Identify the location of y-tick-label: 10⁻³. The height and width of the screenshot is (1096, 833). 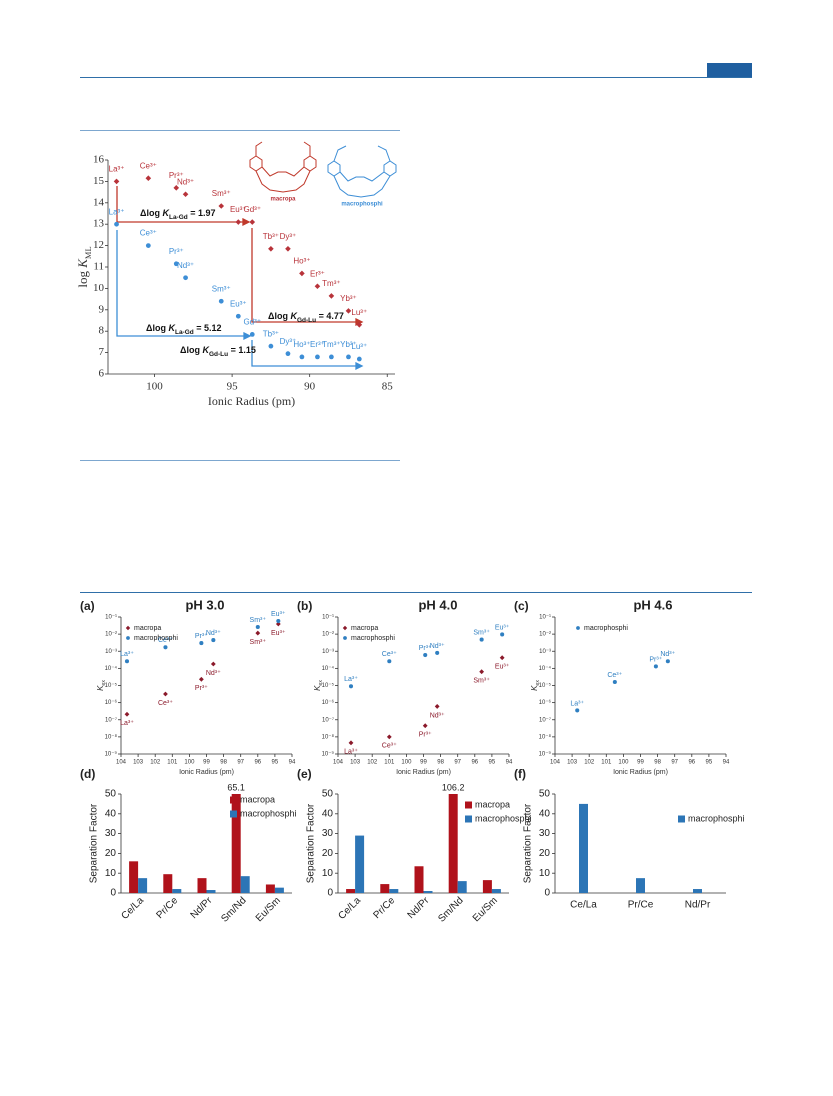
(328, 652).